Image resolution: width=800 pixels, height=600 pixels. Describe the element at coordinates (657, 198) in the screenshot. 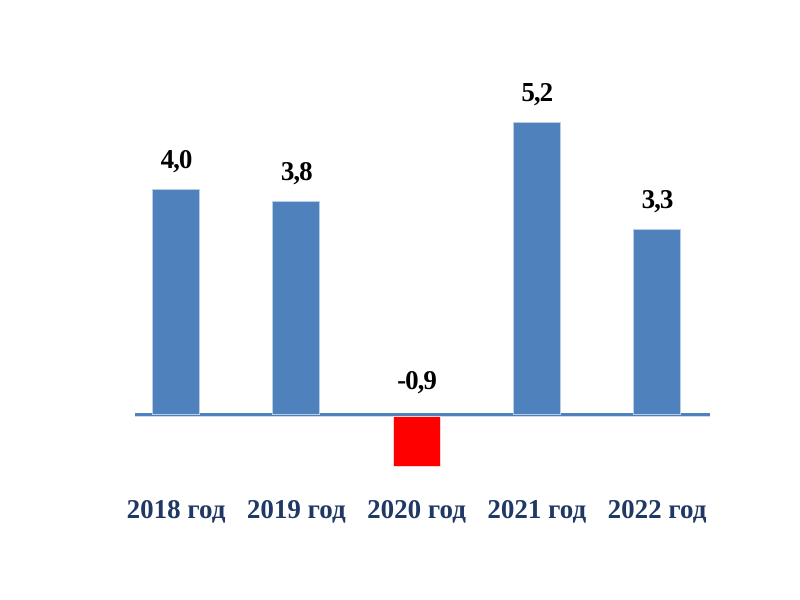

I see `value-label-5: 3,3` at that location.